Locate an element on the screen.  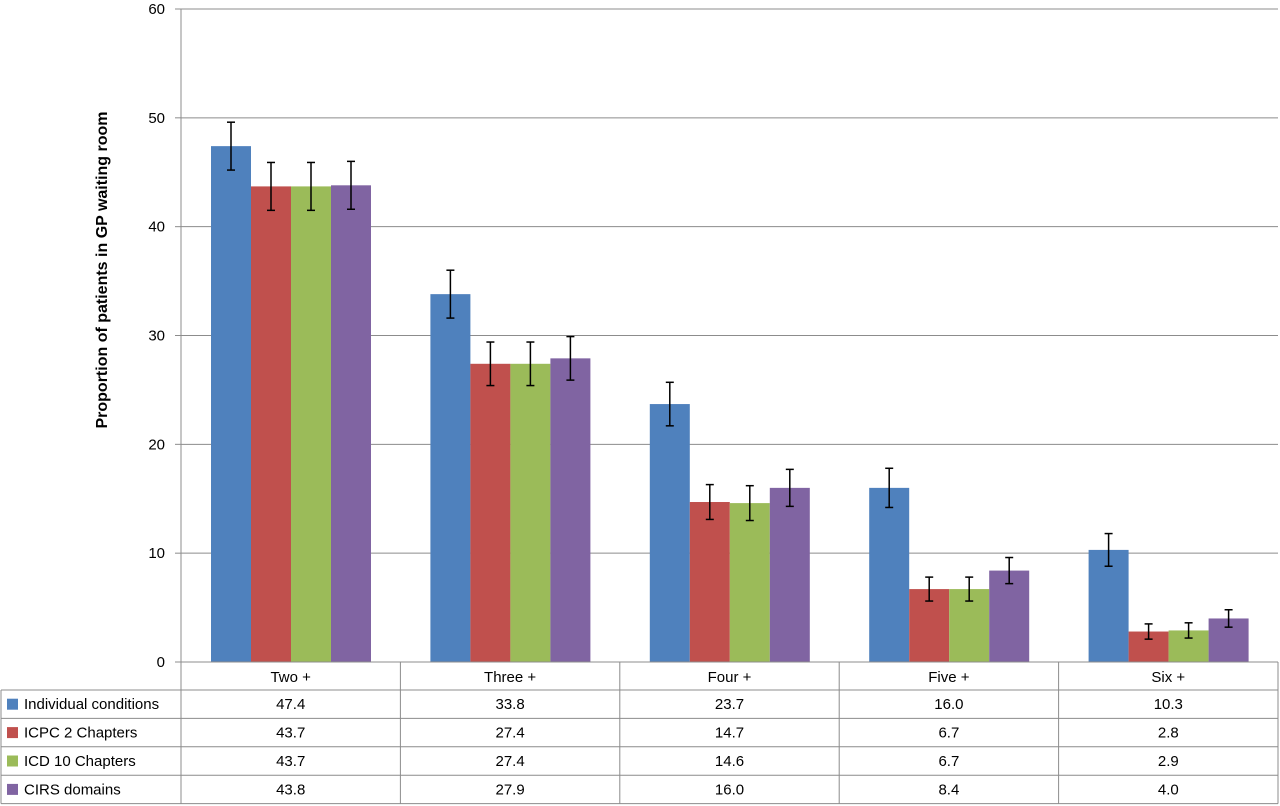
table-cell-value: 14.7 is located at coordinates (729, 733).